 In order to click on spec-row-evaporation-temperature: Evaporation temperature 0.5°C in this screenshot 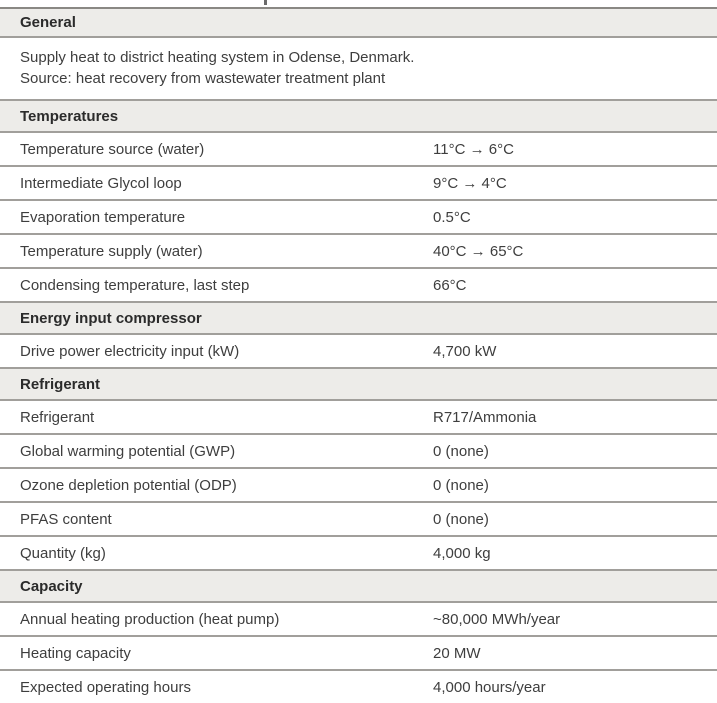, I will do `click(358, 216)`.